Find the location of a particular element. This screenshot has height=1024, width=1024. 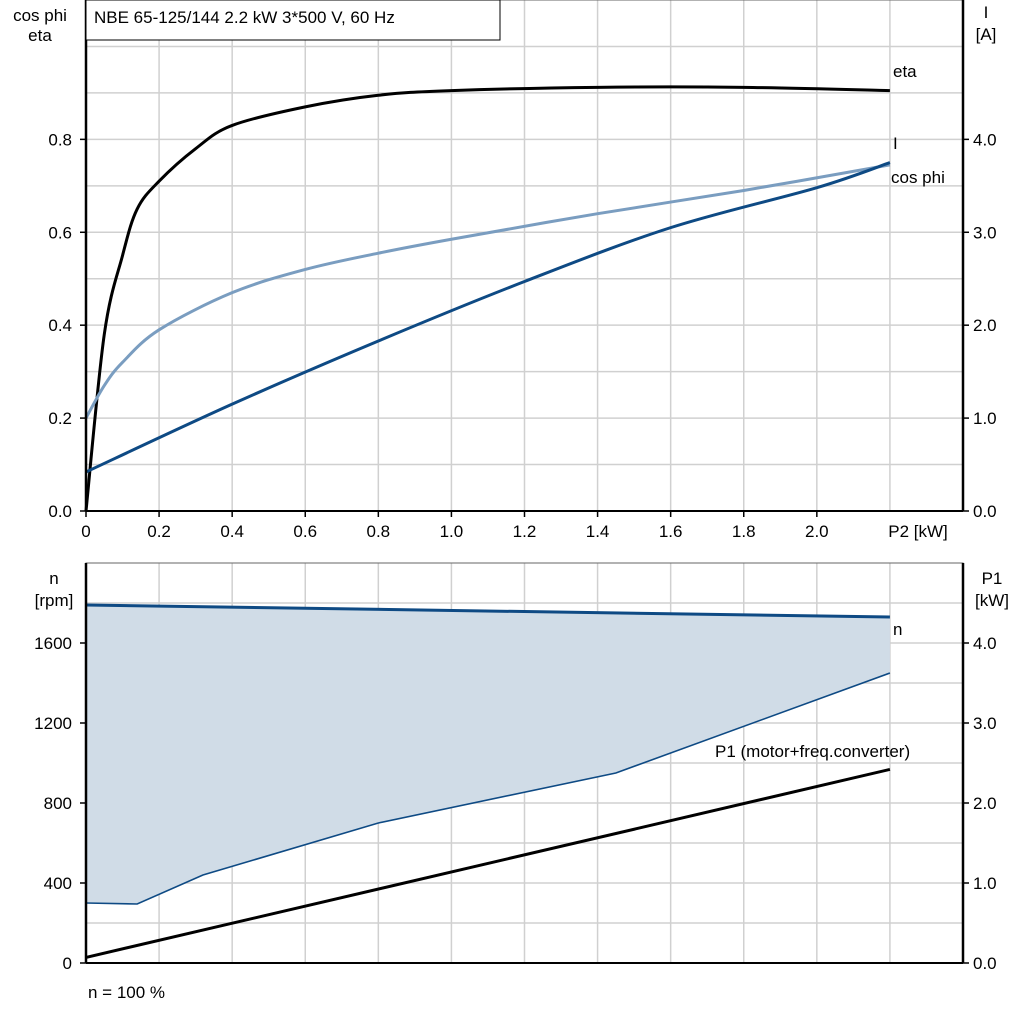

top-left-ylabel-2: eta is located at coordinates (40, 35).